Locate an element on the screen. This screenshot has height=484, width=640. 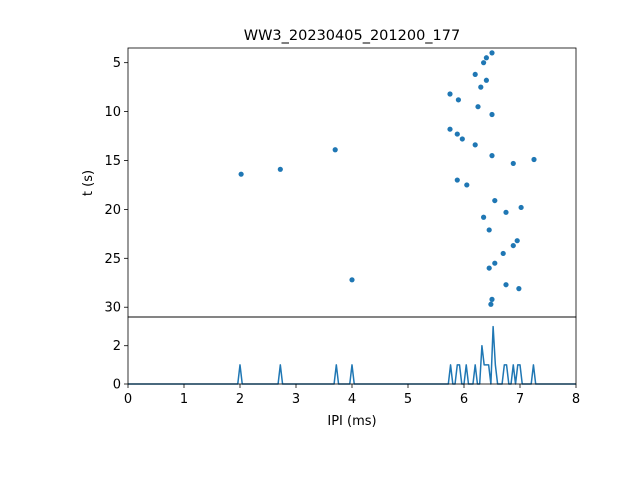
chart-title: WW3_20230405_201200_177 is located at coordinates (352, 36).